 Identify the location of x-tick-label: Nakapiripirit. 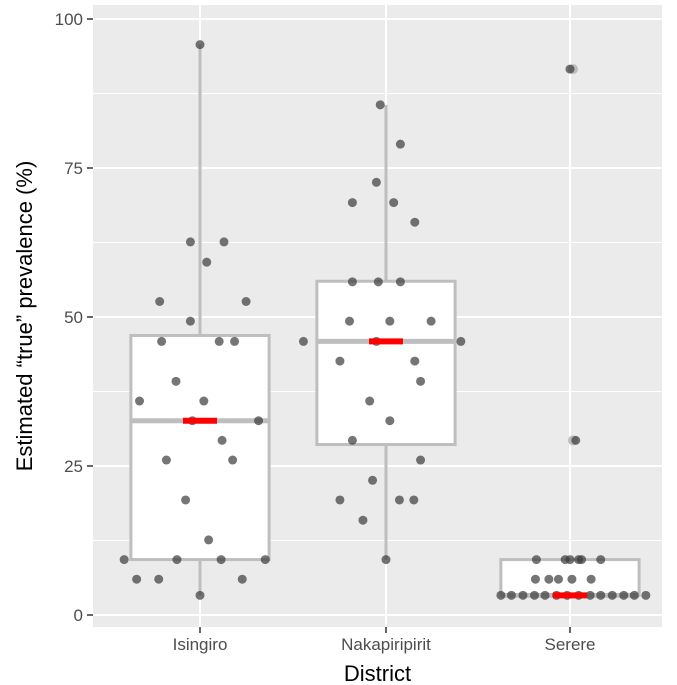
(386, 644).